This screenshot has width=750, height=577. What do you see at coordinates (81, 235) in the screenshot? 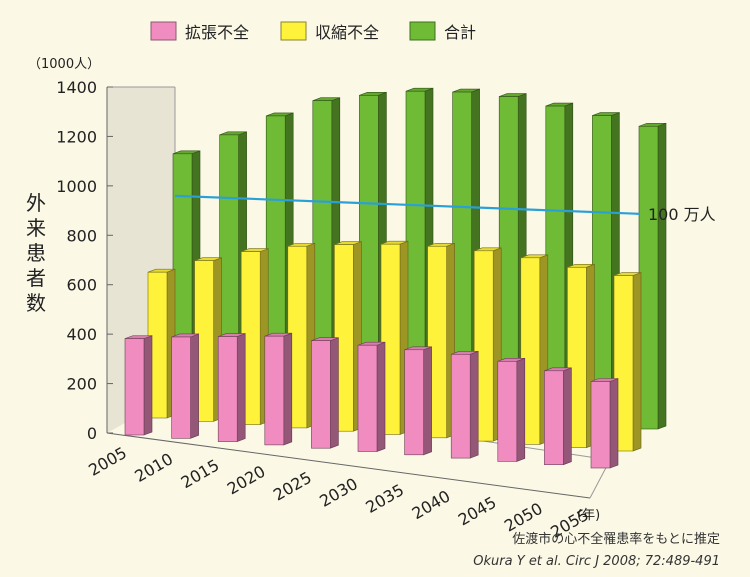
I see `y-tick-label: 800` at bounding box center [81, 235].